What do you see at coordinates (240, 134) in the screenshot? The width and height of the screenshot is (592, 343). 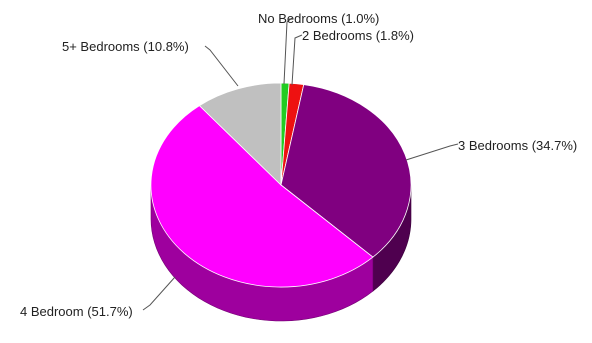 I see `pie-slice-5-bedrooms` at bounding box center [240, 134].